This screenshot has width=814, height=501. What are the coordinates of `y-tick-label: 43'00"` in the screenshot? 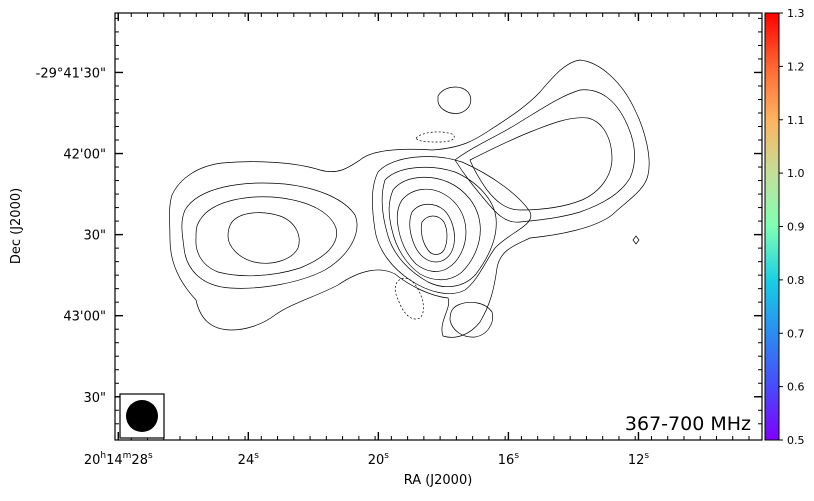 It's located at (84, 317).